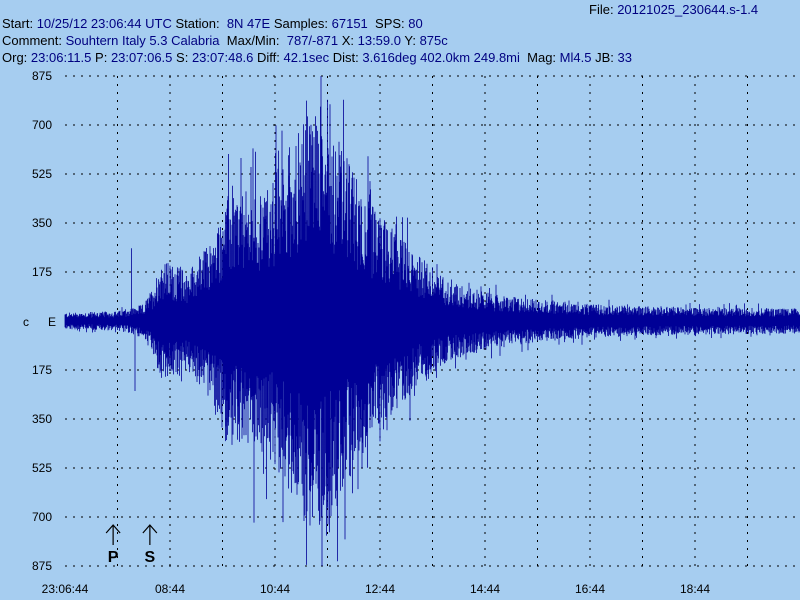  What do you see at coordinates (142, 40) in the screenshot?
I see `comment-value: Souhtern Italy 5.3 Calabria` at bounding box center [142, 40].